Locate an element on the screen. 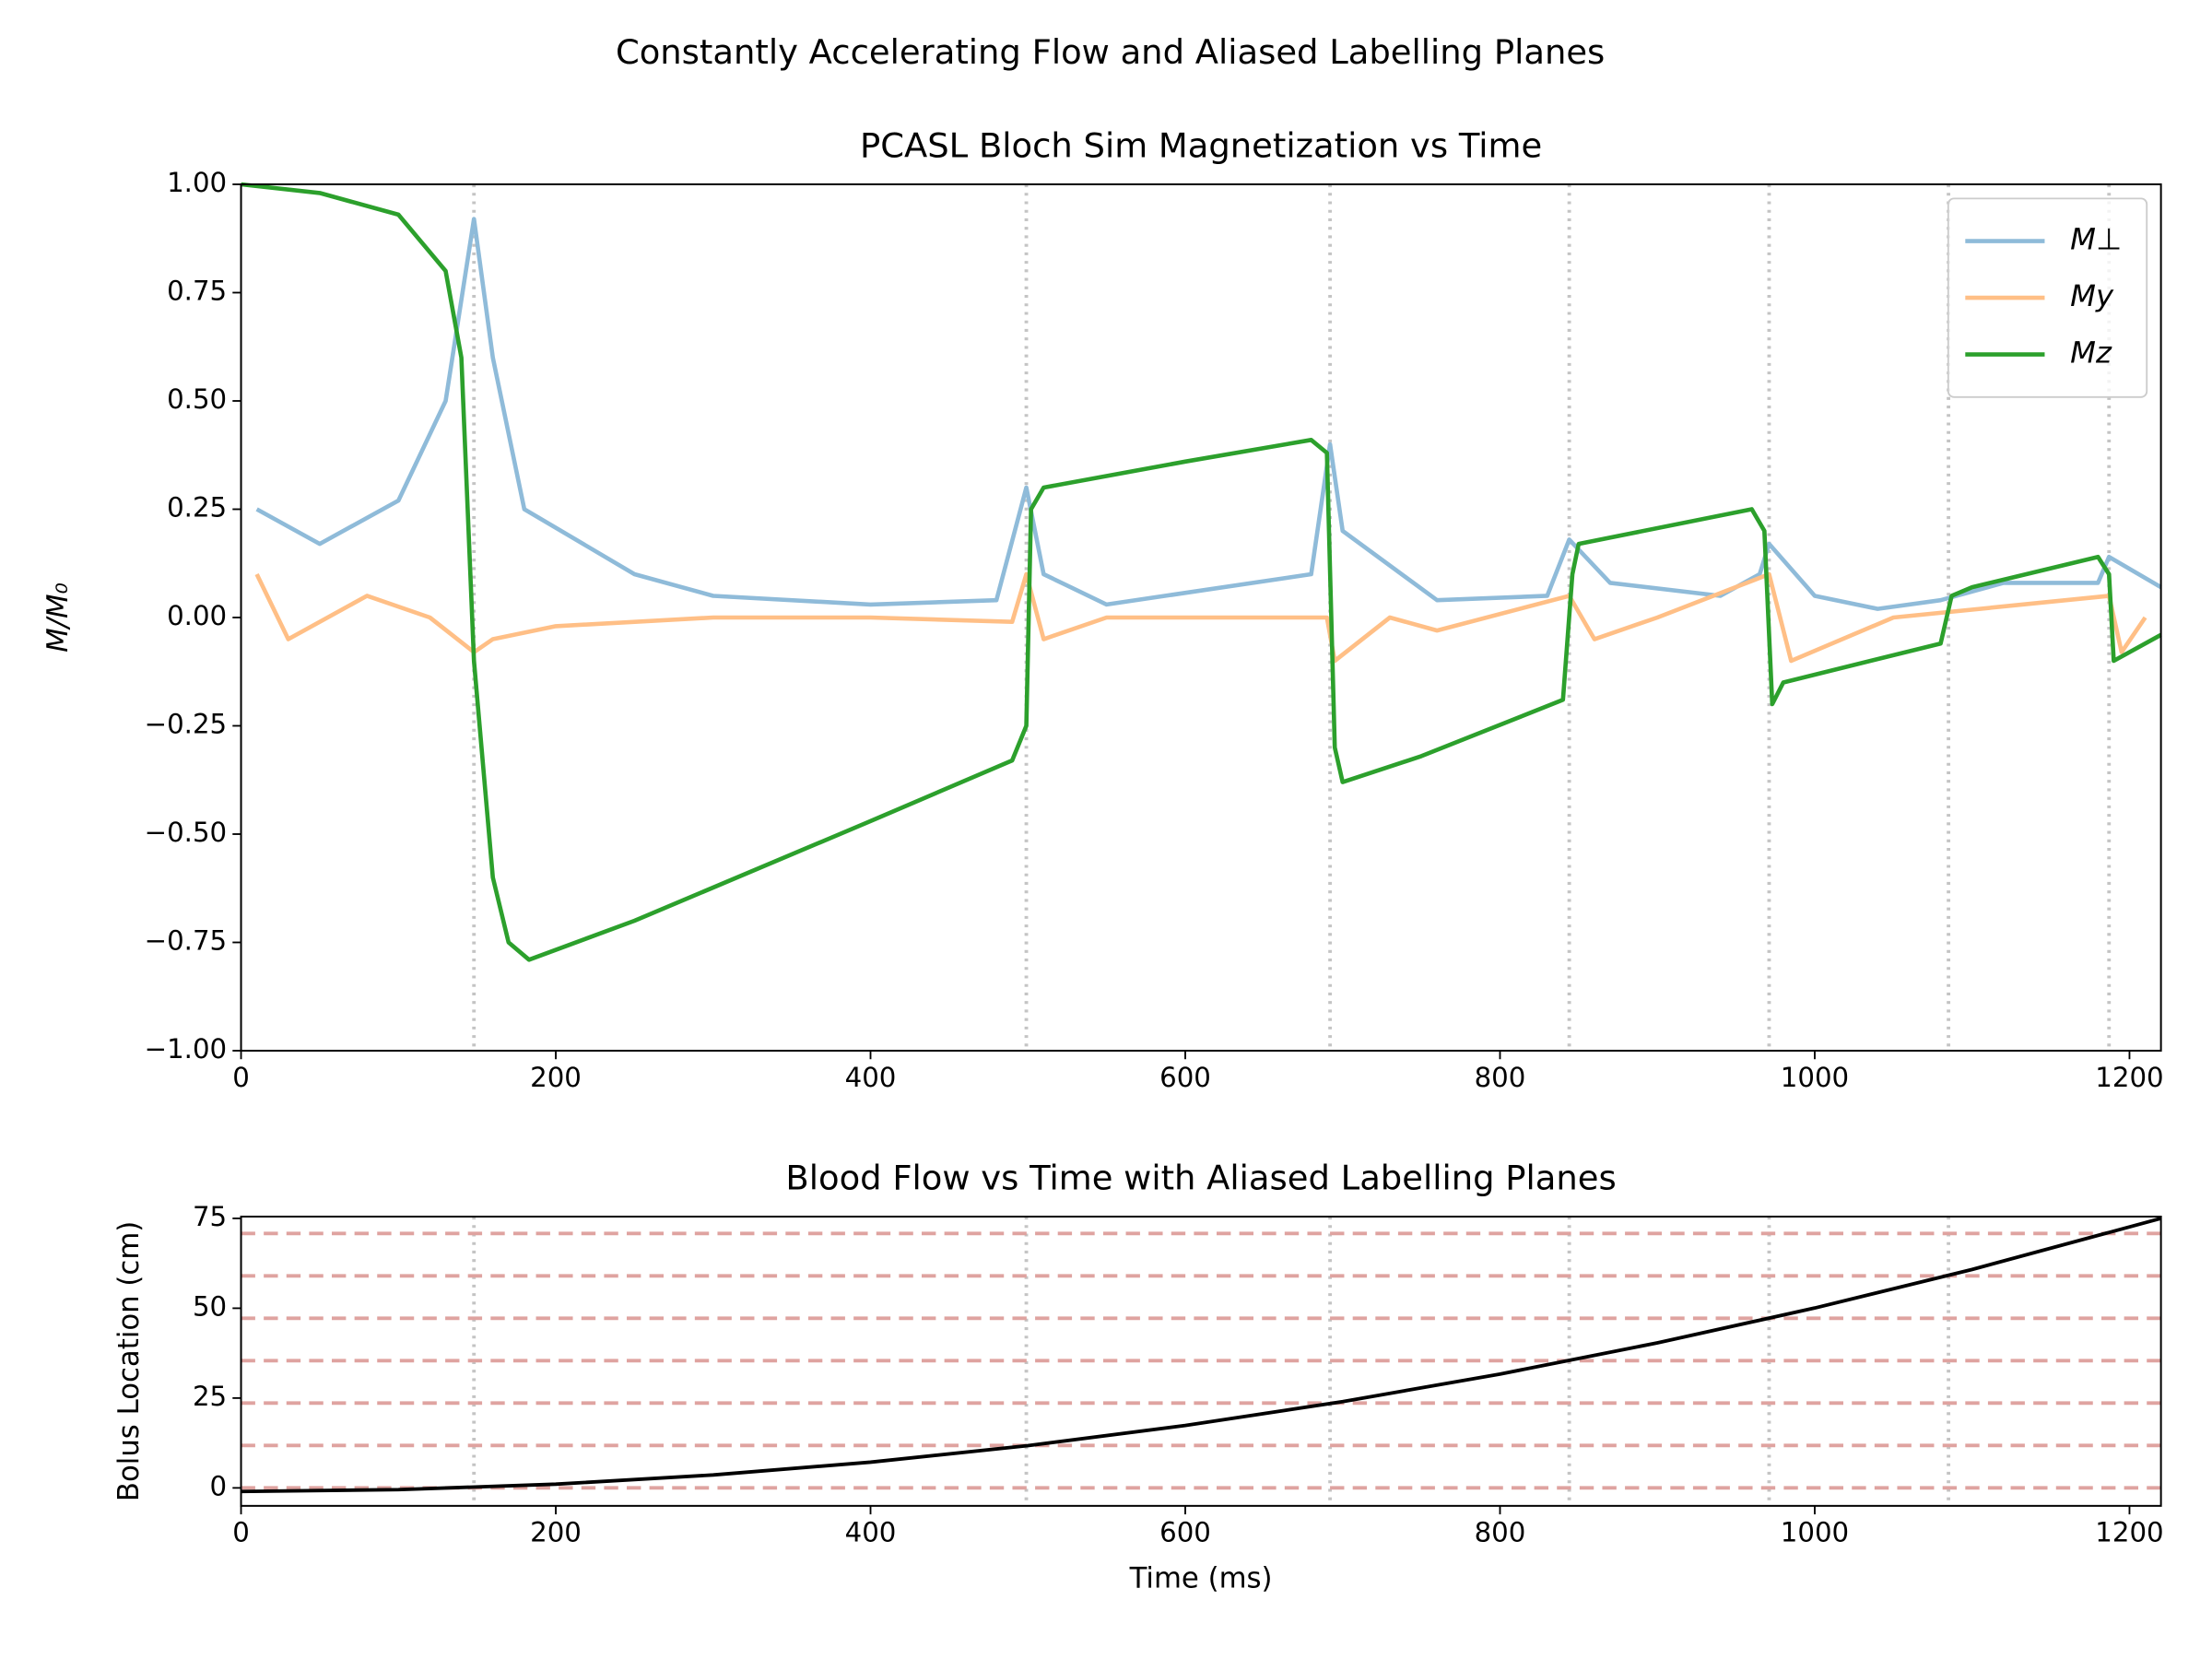 The height and width of the screenshot is (1659, 2212). y-tick-label: 25 is located at coordinates (210, 1396).